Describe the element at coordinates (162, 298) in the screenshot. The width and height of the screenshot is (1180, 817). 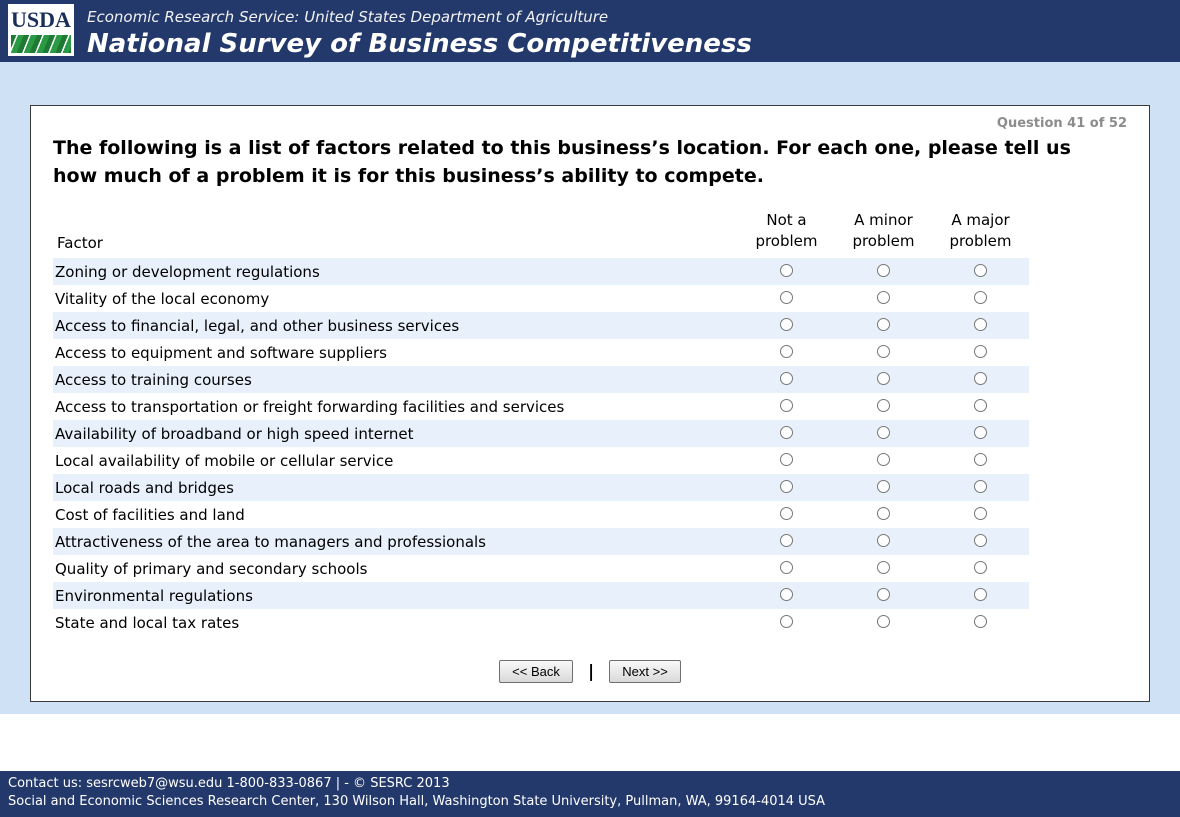
I see `factor-label: Vitality of the local economy` at that location.